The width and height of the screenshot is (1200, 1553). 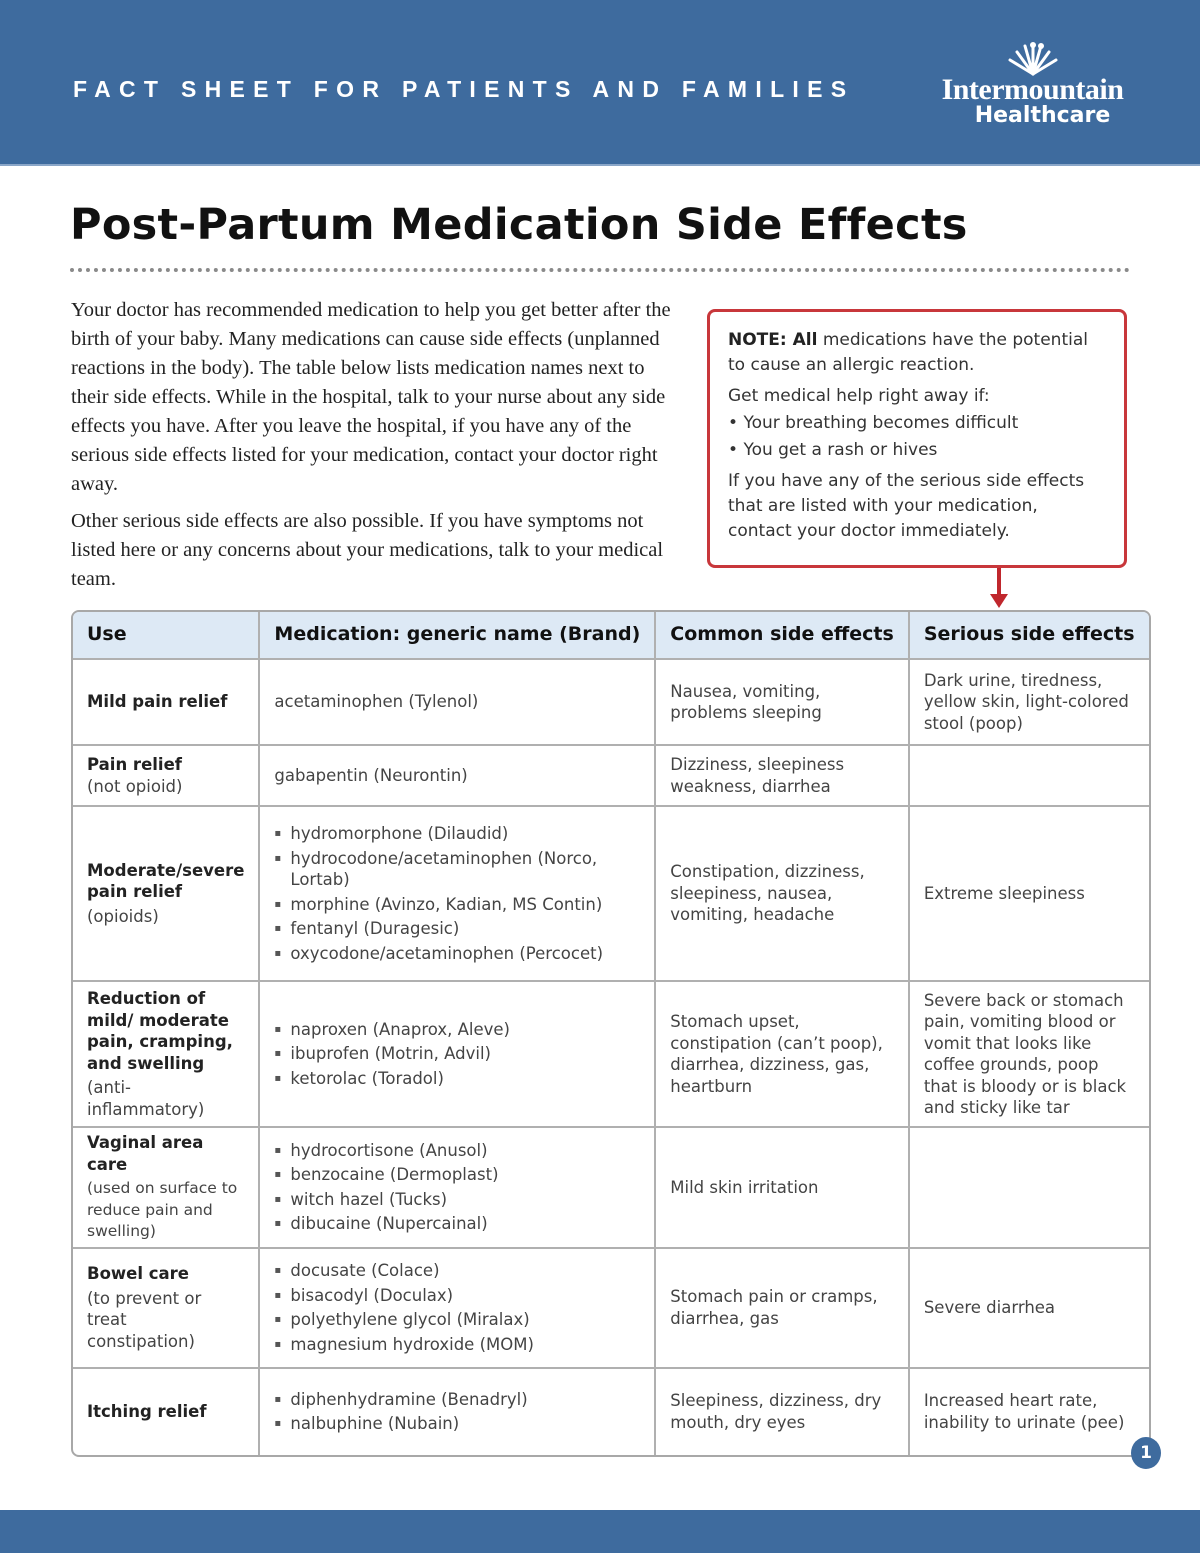 I want to click on medication-item: bisacodyl (Doculax), so click(x=457, y=1296).